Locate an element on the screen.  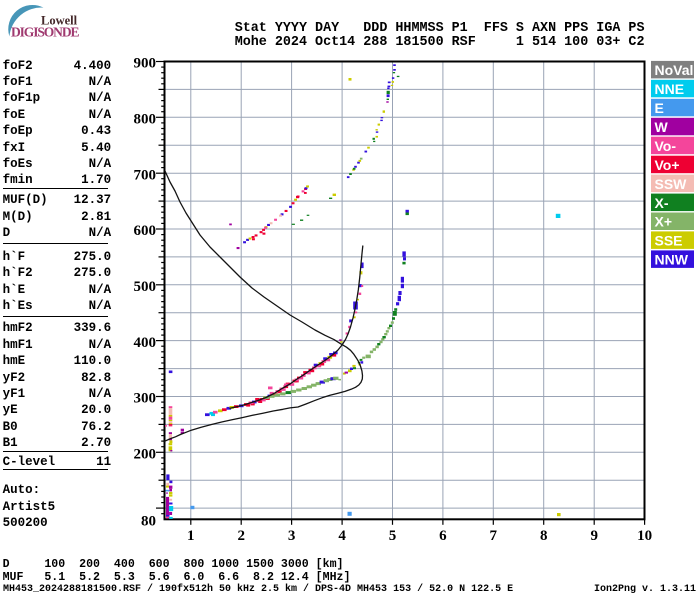
svg-text: DIGISONDE is located at coordinates (45, 31).